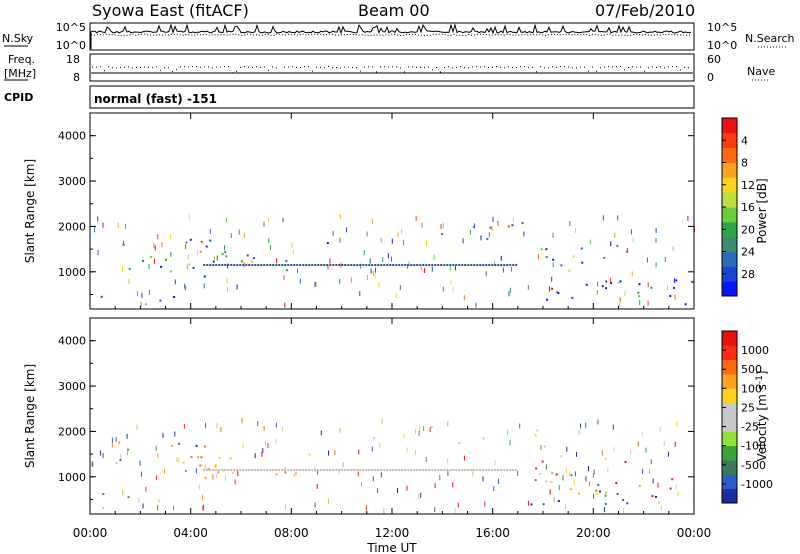 The image size is (800, 554). What do you see at coordinates (694, 533) in the screenshot?
I see `x-tick-label: 00:00` at bounding box center [694, 533].